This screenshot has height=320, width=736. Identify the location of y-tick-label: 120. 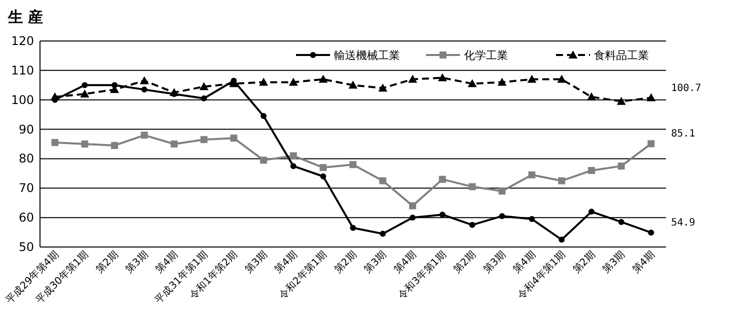
(22, 41).